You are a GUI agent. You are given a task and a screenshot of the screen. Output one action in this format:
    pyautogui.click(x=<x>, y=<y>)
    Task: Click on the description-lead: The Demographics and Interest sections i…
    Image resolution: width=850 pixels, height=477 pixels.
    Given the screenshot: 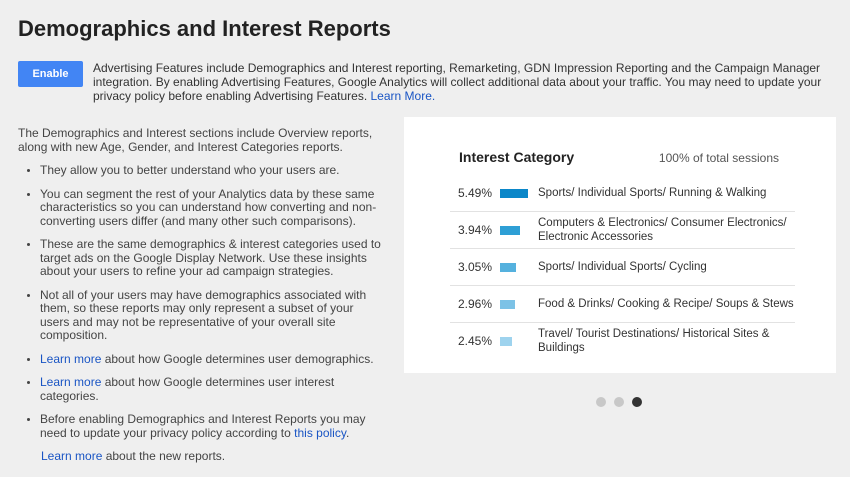 What is the action you would take?
    pyautogui.click(x=195, y=140)
    